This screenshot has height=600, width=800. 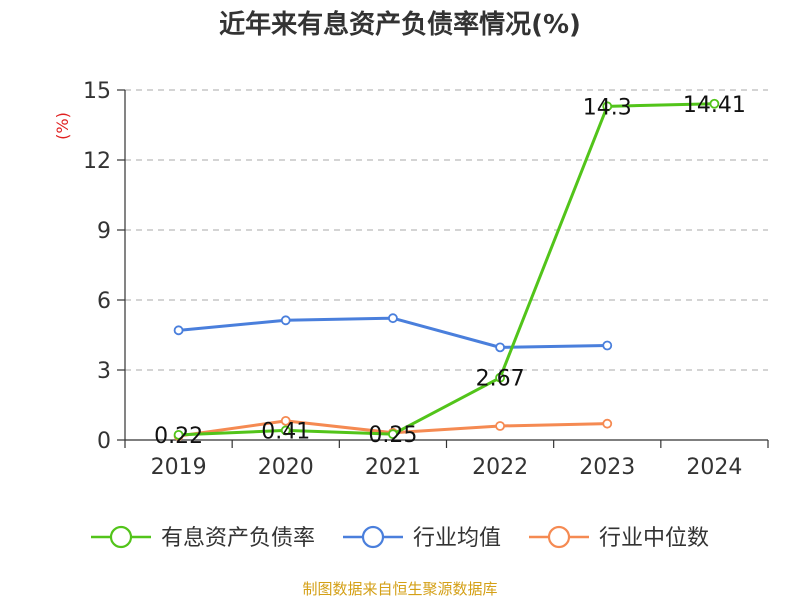 What do you see at coordinates (607, 467) in the screenshot?
I see `x-tick-label: 2023` at bounding box center [607, 467].